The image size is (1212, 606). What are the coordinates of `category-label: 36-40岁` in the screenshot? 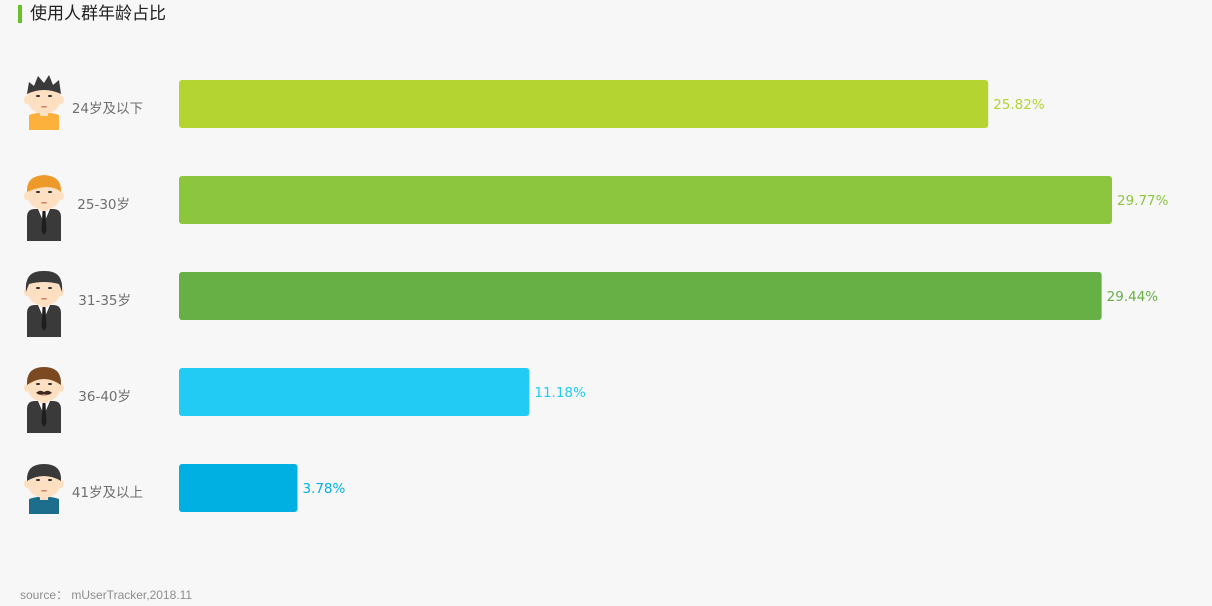 It's located at (104, 397).